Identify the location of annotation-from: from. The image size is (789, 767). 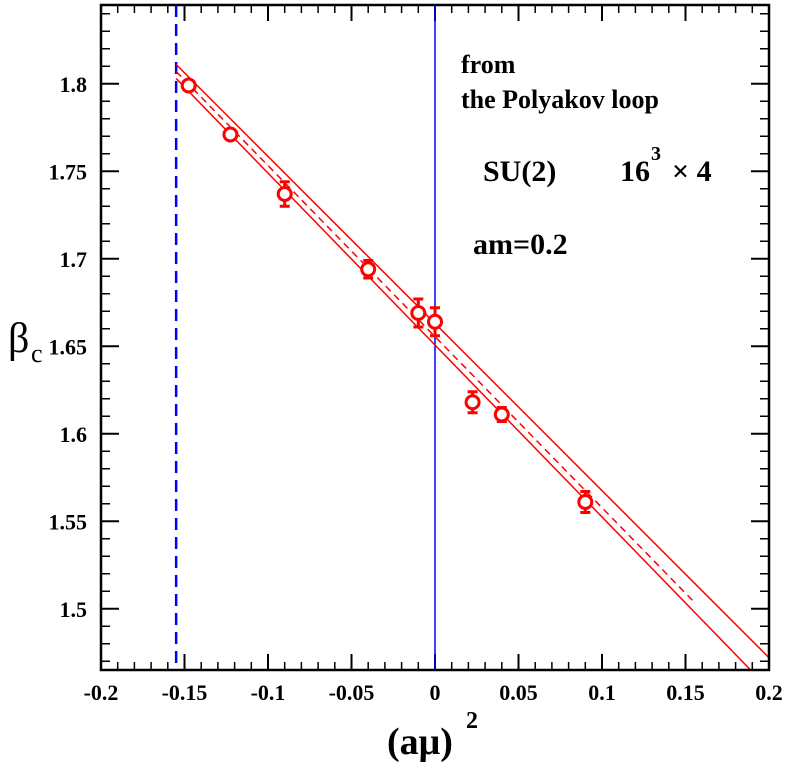
(488, 64).